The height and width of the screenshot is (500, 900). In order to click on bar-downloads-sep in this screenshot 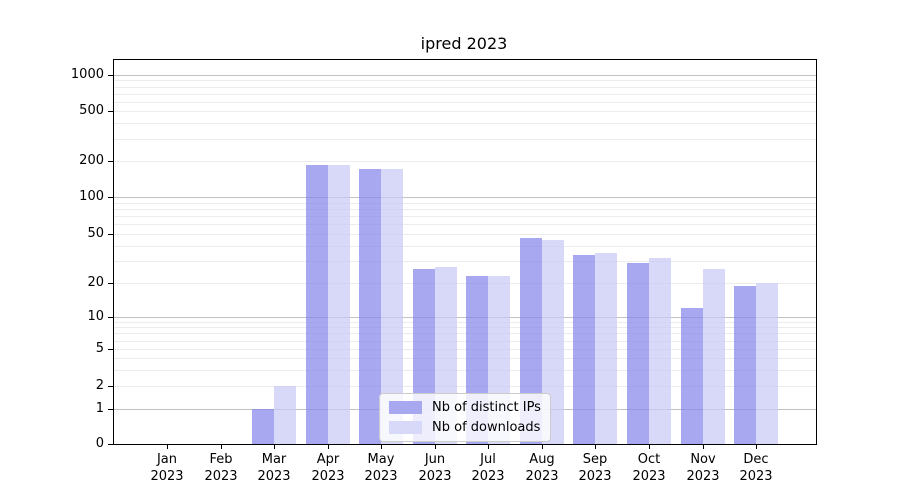, I will do `click(606, 348)`.